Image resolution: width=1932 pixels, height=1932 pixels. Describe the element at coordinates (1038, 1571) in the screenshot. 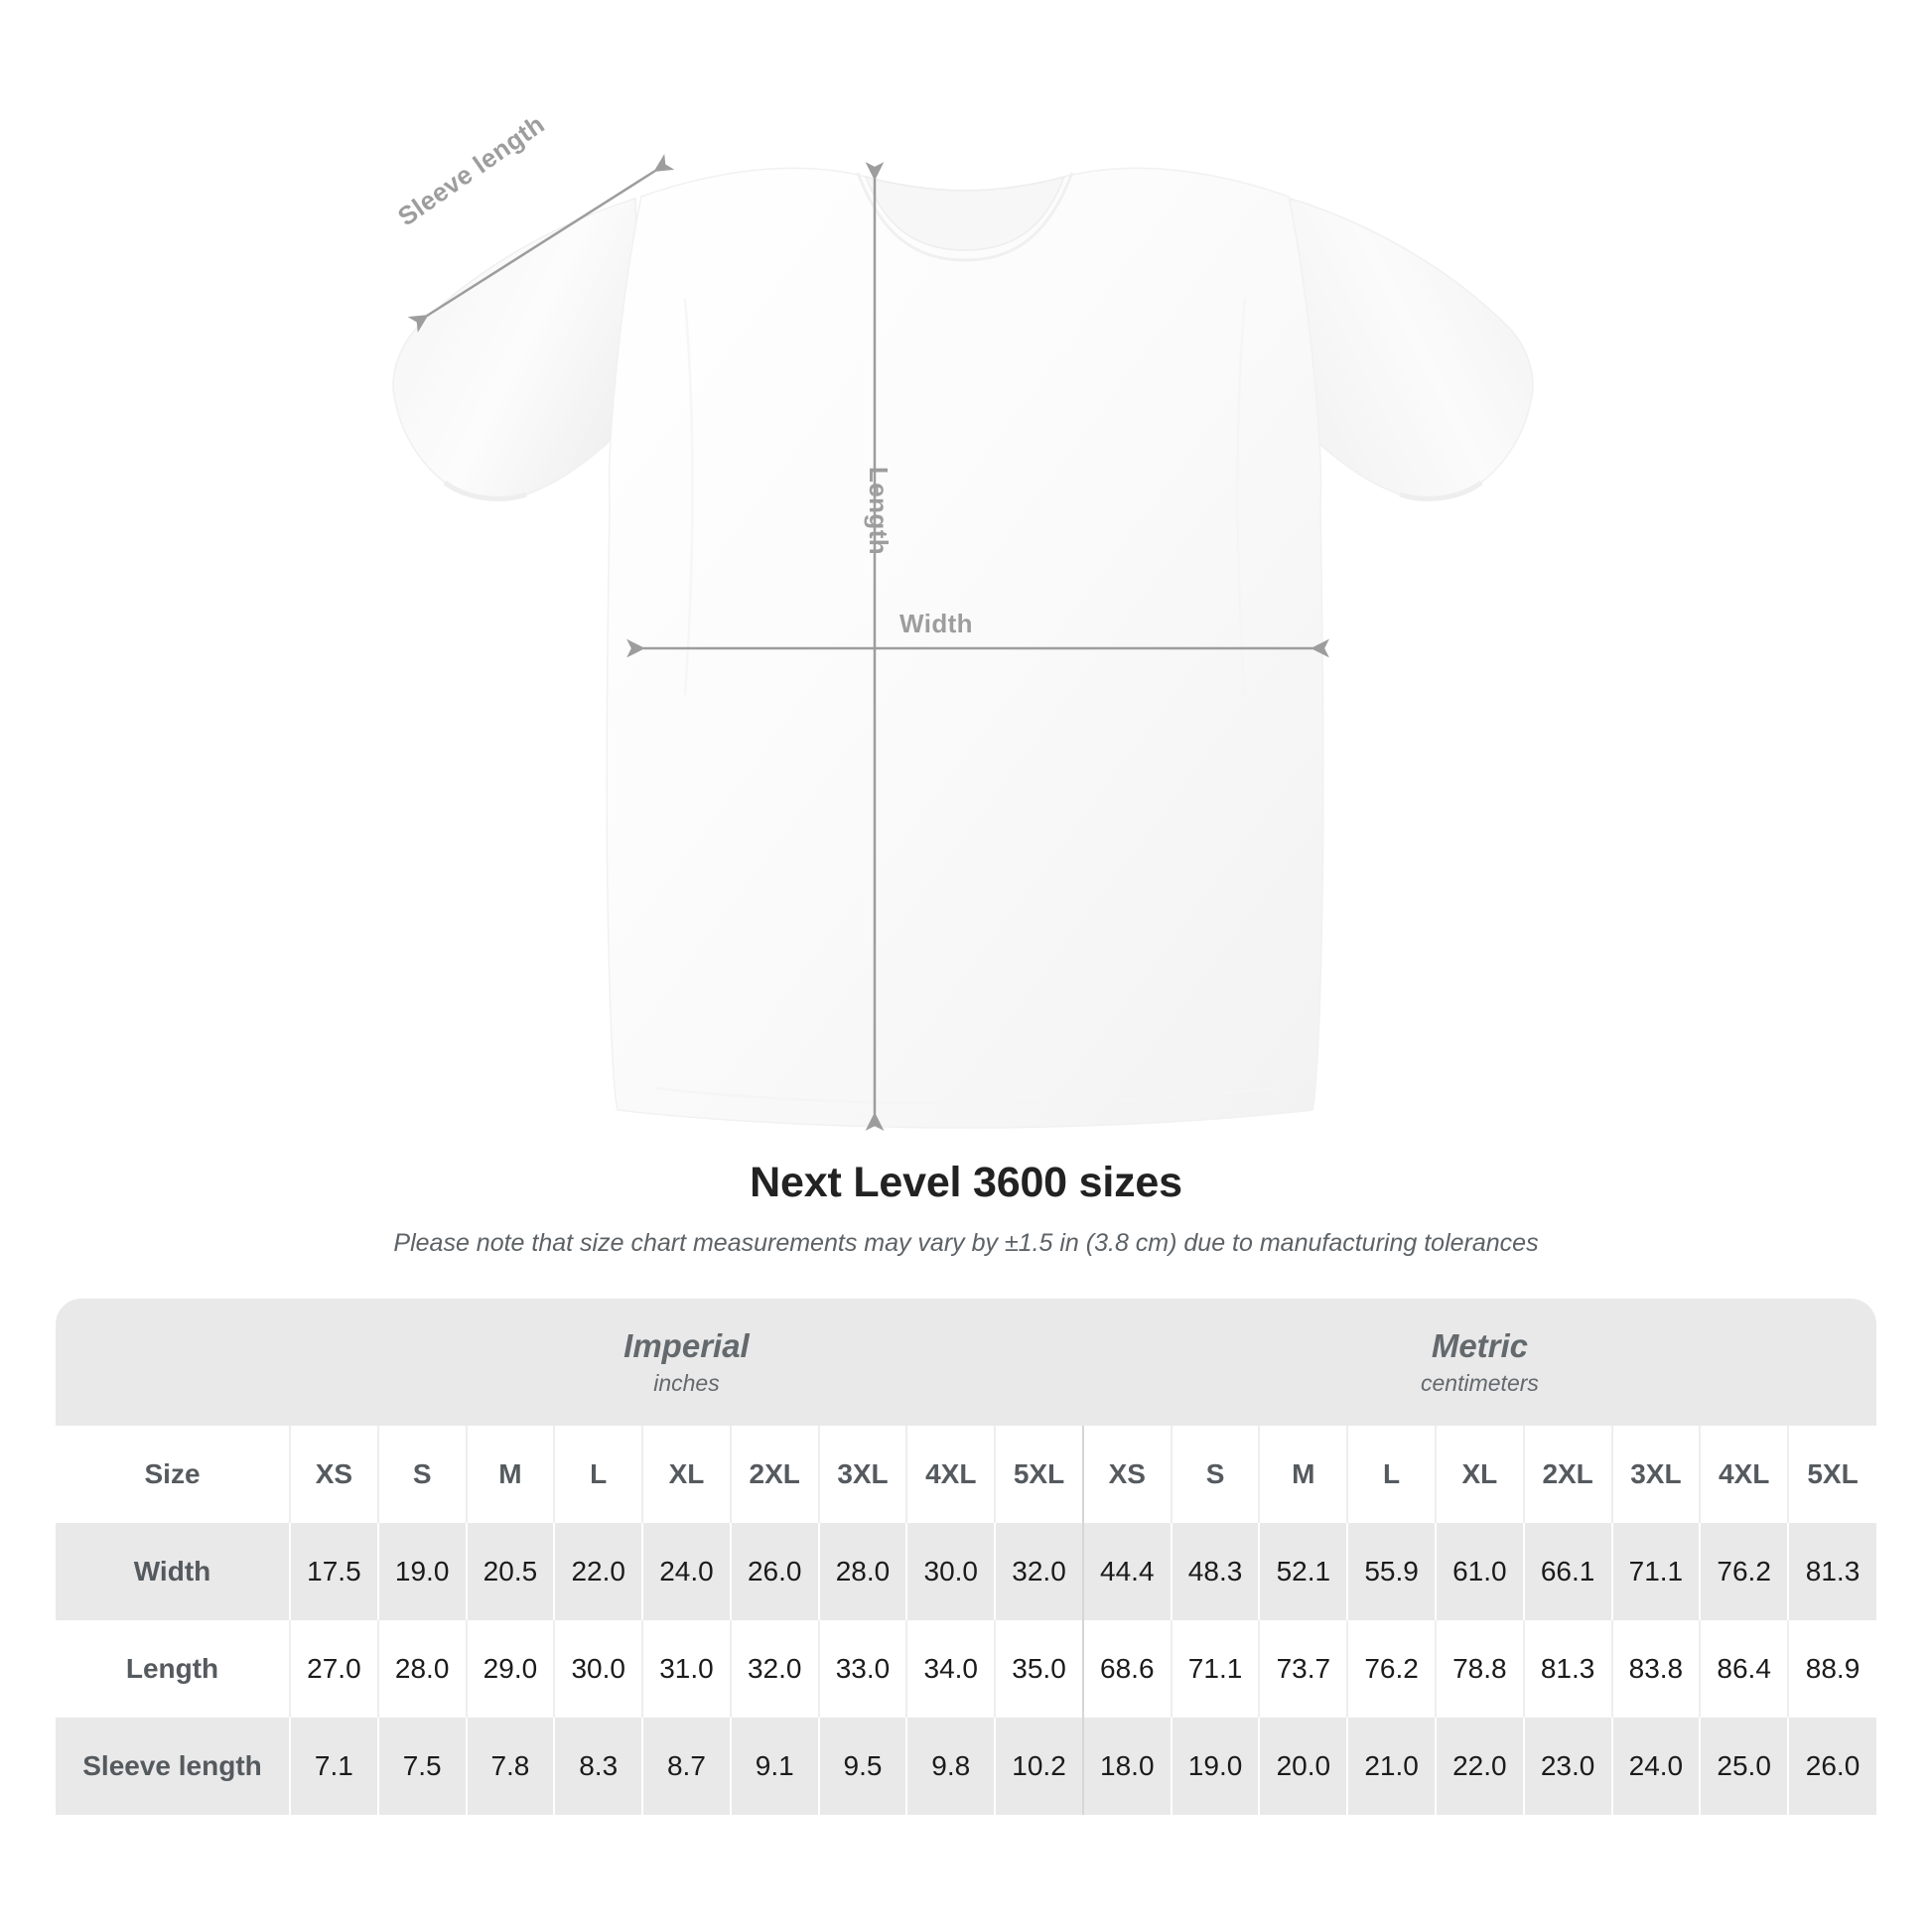

I see `cell-width-imp-8: 32.0` at that location.